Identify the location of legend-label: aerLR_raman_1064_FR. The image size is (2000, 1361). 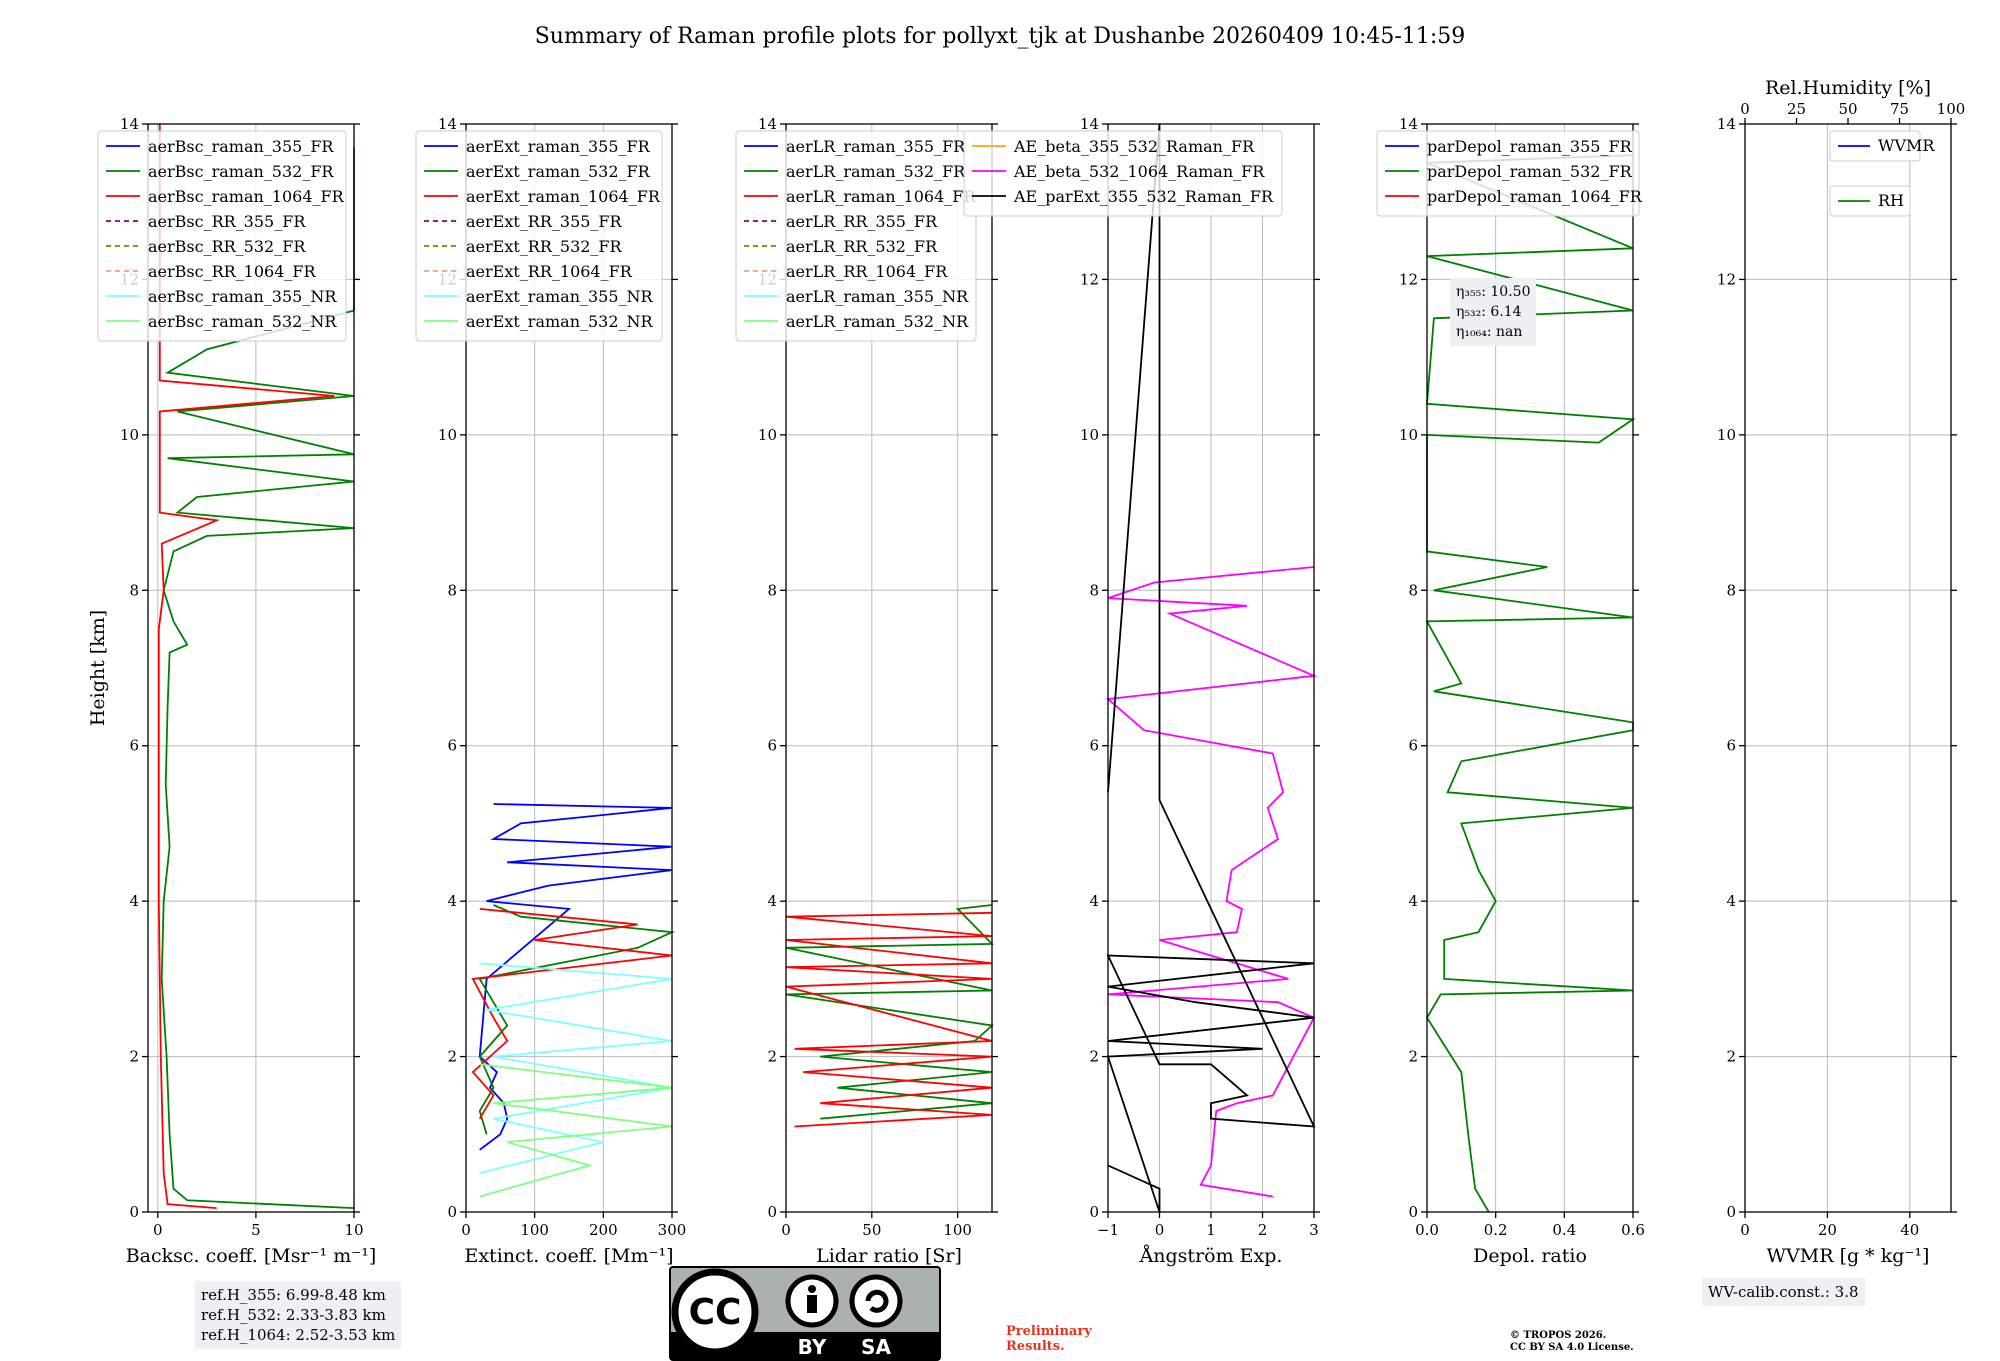
(881, 196).